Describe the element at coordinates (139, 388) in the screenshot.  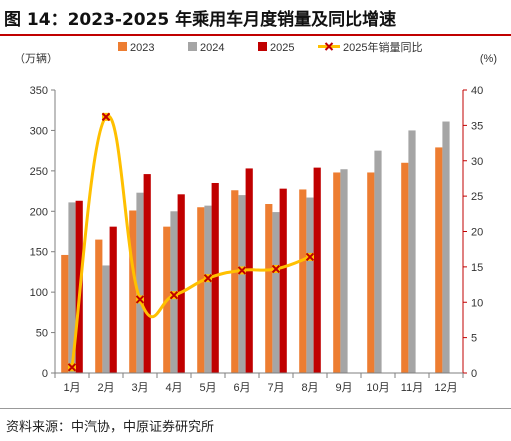
I see `x-tick-label: 3月` at that location.